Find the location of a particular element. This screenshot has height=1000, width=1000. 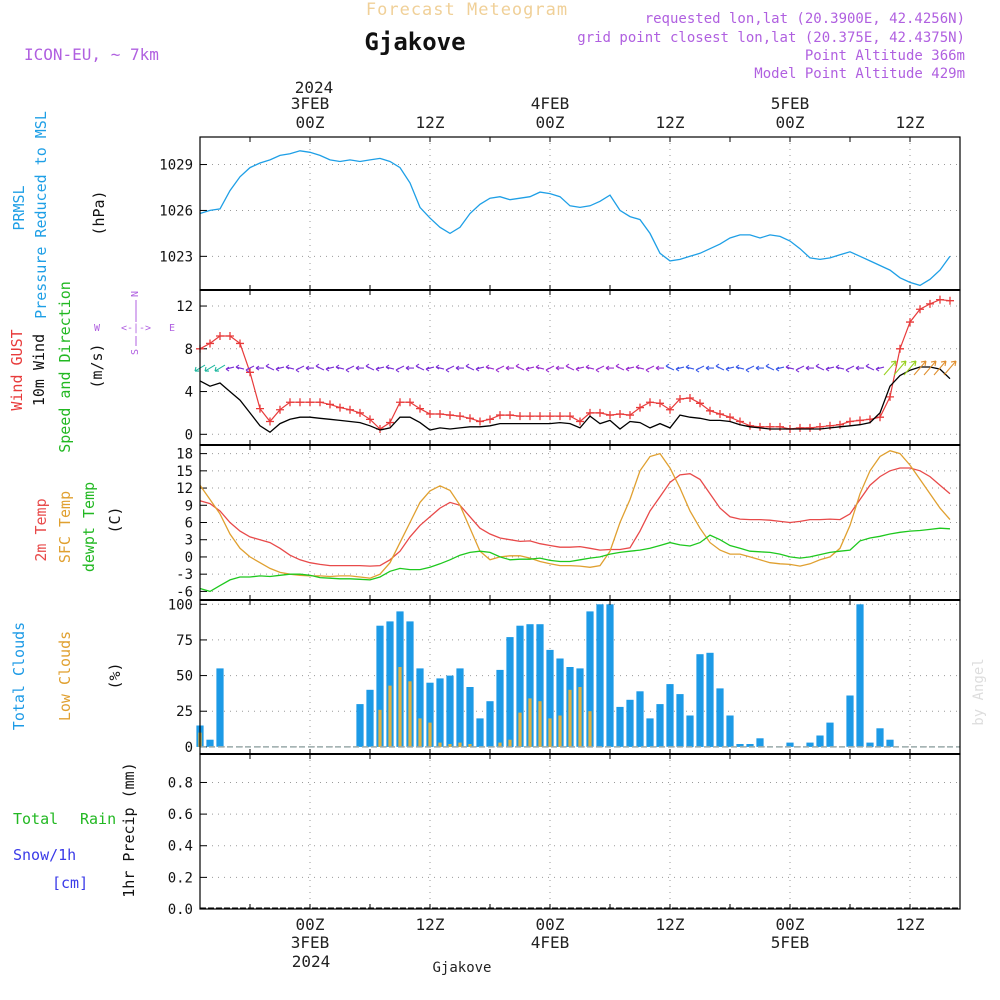

temp-unit: (C) is located at coordinates (115, 519).